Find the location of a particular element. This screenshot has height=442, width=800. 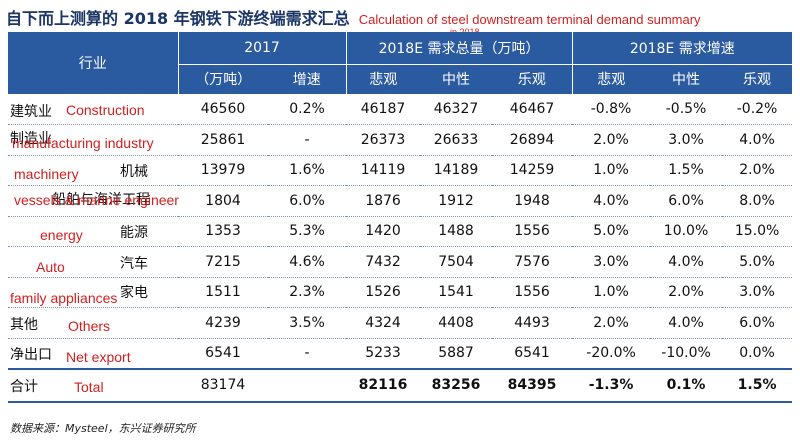

header-industry: 行业 is located at coordinates (93, 63).